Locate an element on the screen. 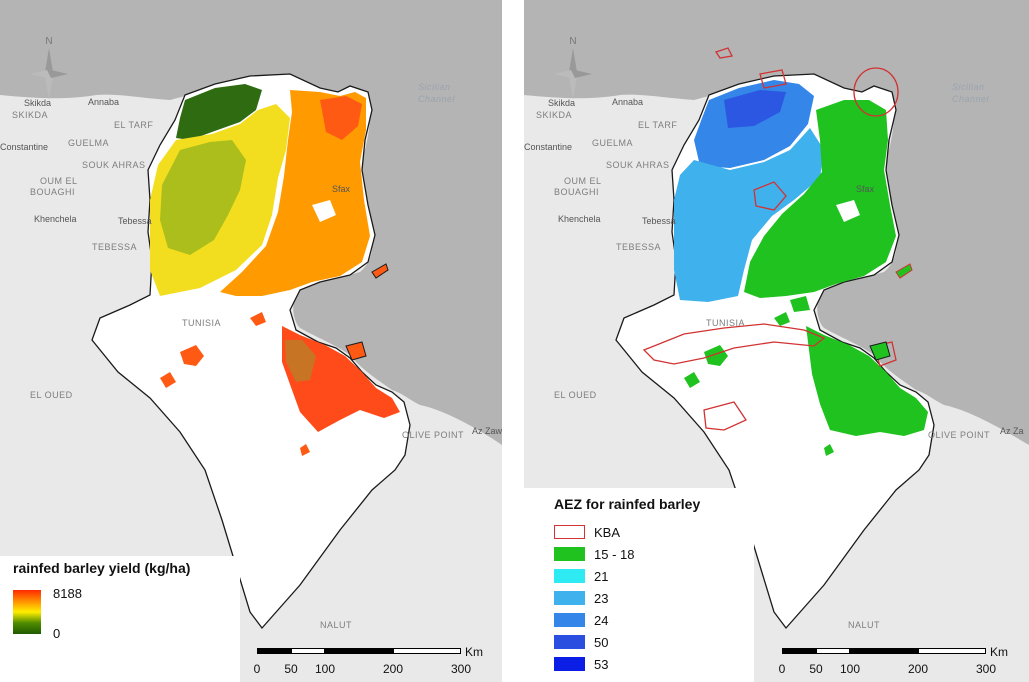  island-djerba is located at coordinates (880, 351).